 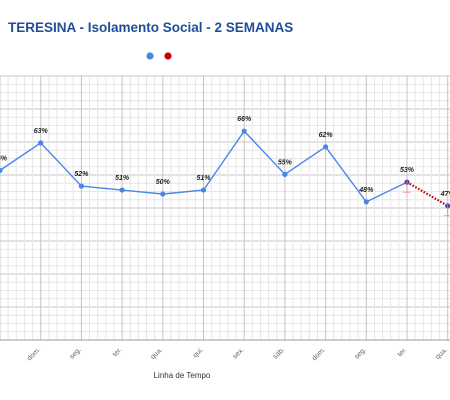 What do you see at coordinates (407, 170) in the screenshot?
I see `data-label: 53%` at bounding box center [407, 170].